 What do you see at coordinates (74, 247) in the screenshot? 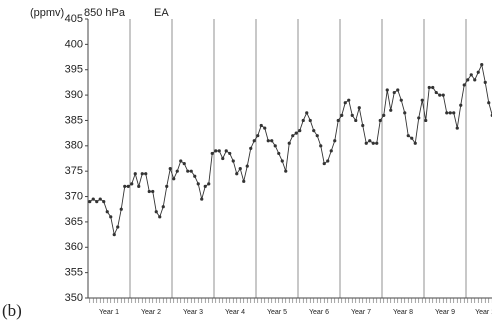
I see `y-tick-label: 360` at bounding box center [74, 247].